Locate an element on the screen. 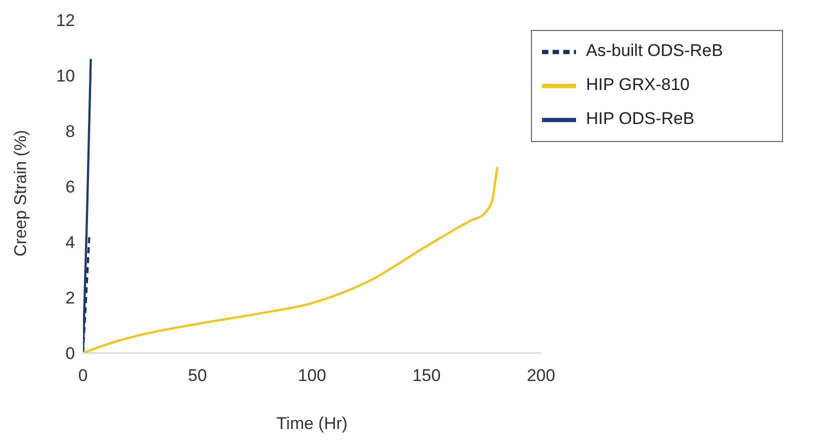 Image resolution: width=821 pixels, height=441 pixels. y-tick-label: 2 is located at coordinates (70, 298).